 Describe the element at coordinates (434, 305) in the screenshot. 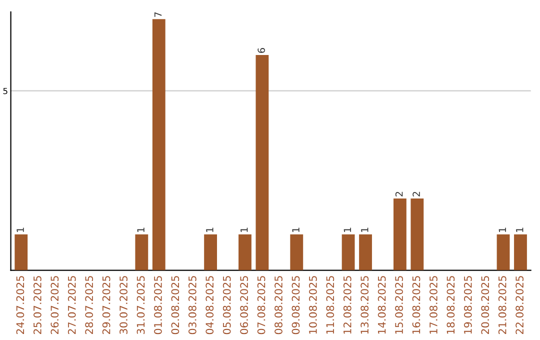

I see `x-tick-label: 17.08.2025` at that location.